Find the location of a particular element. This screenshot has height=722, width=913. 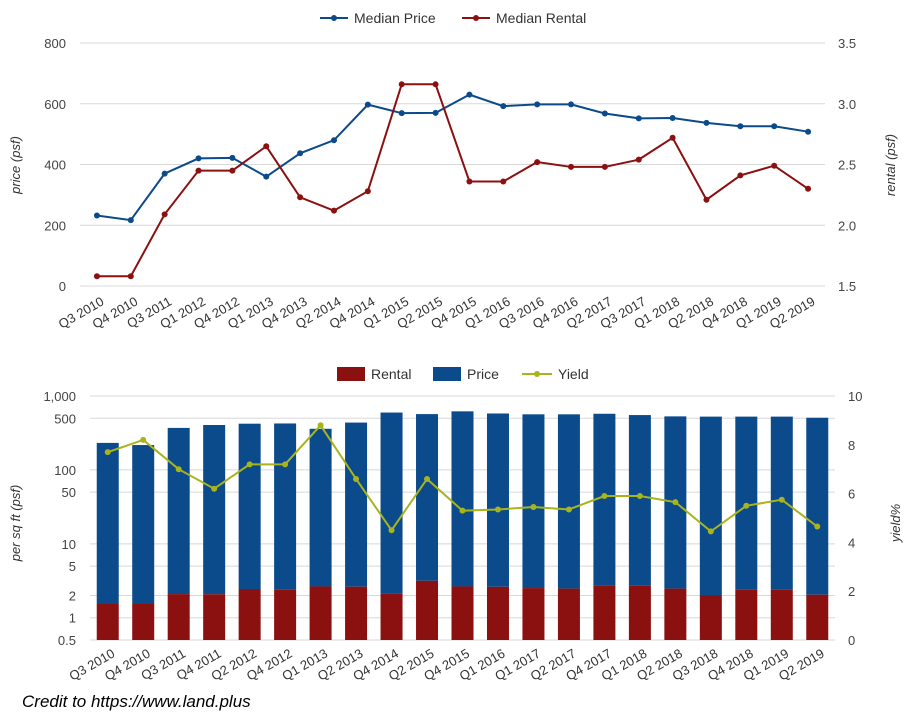

y-tick-label: 5 is located at coordinates (72, 566).